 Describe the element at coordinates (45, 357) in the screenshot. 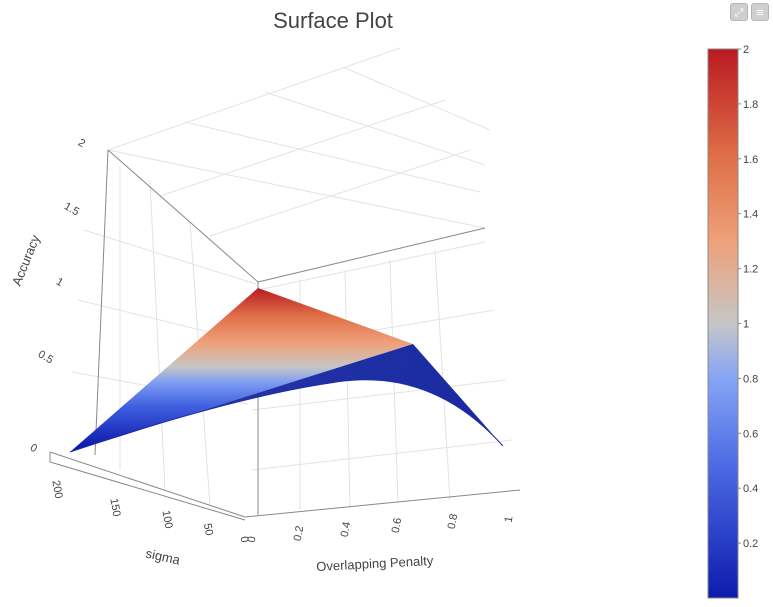

I see `z-tick-label: 0.5` at that location.